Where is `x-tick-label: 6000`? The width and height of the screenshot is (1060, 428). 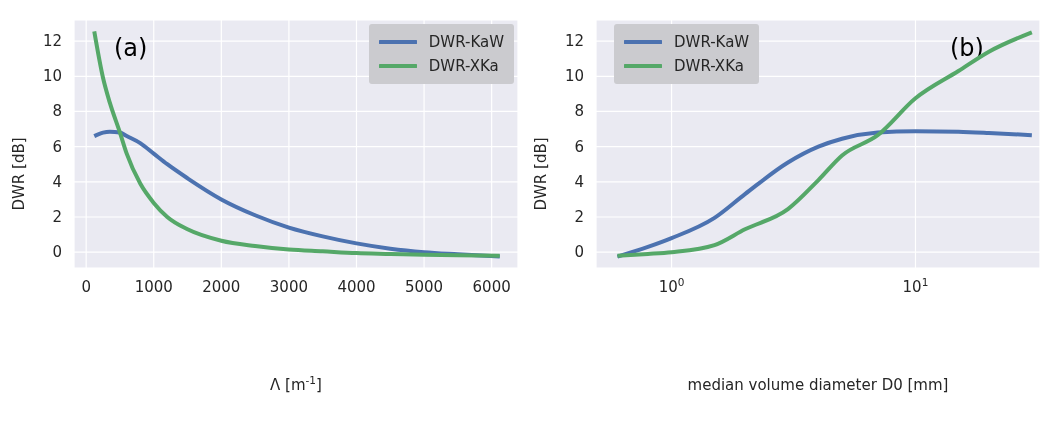
x-tick-label: 6000 is located at coordinates (491, 287).